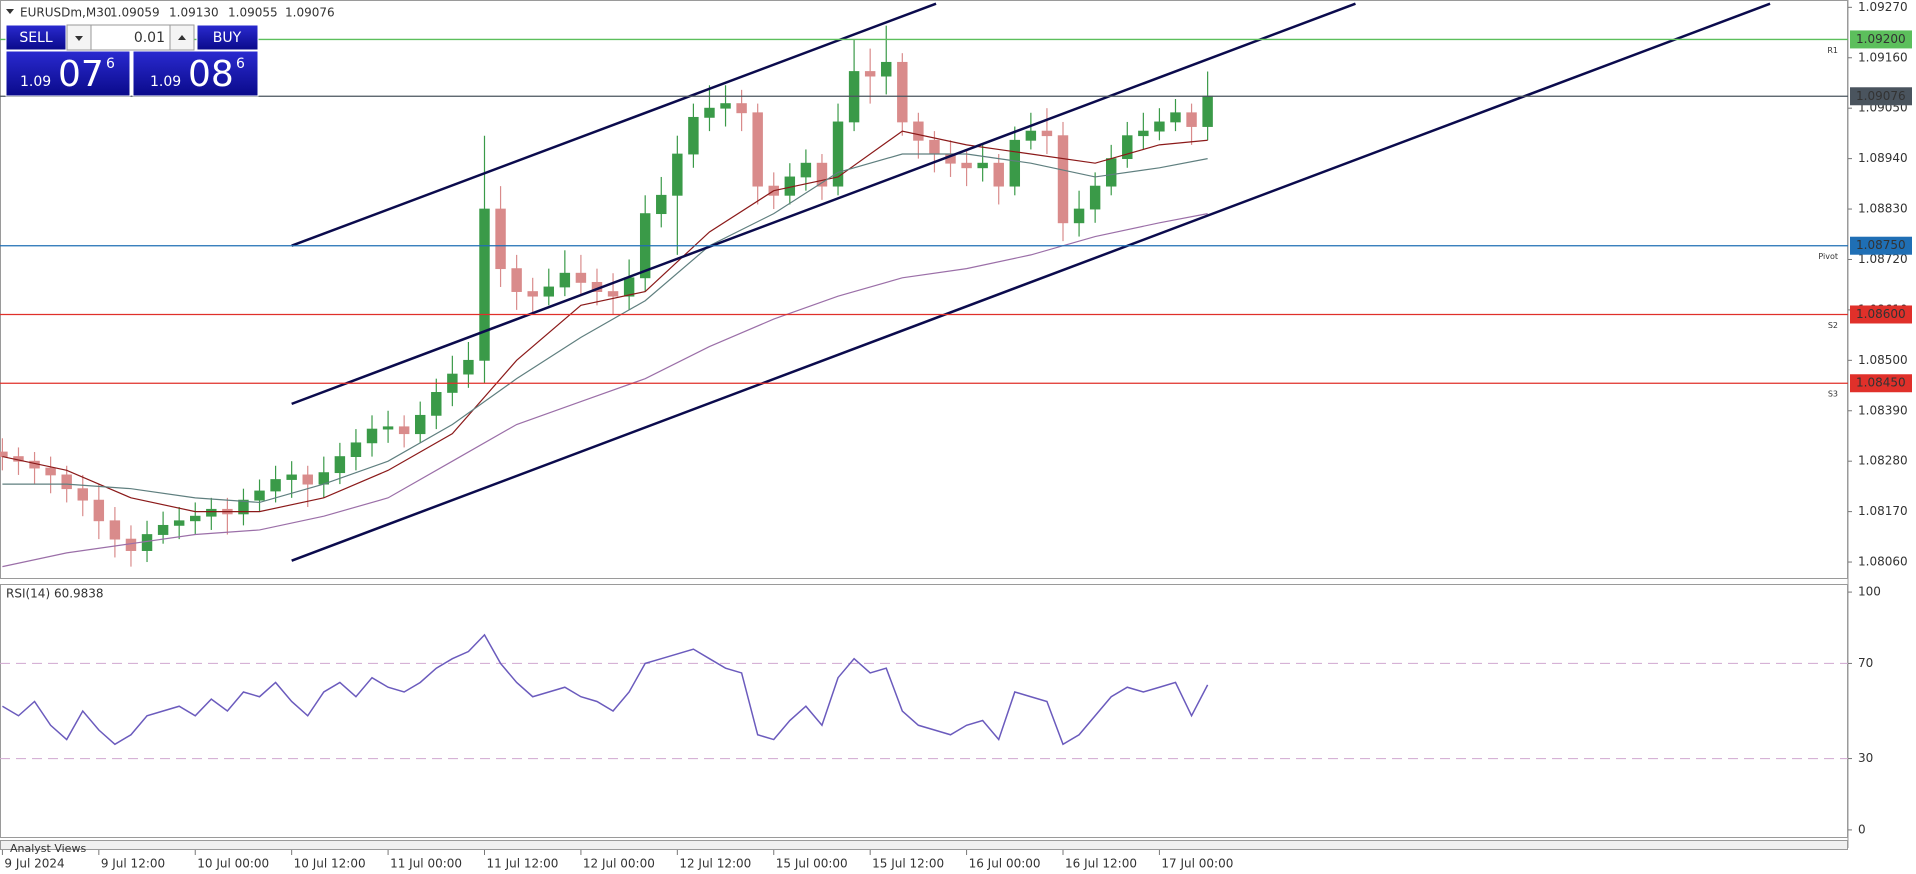  What do you see at coordinates (48, 848) in the screenshot?
I see `analyst-views-tab: Analyst Views` at bounding box center [48, 848].